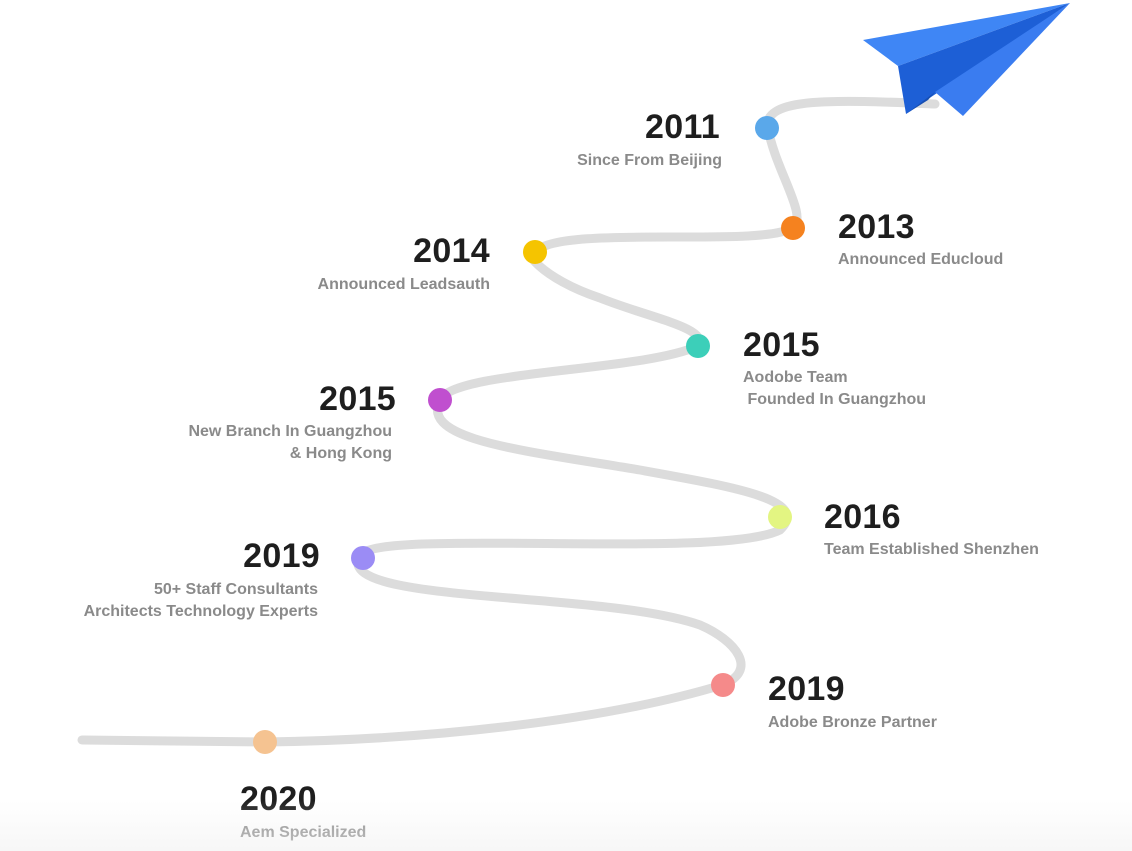 Image resolution: width=1132 pixels, height=851 pixels. Describe the element at coordinates (862, 517) in the screenshot. I see `milestone-year-2016: 2016` at that location.